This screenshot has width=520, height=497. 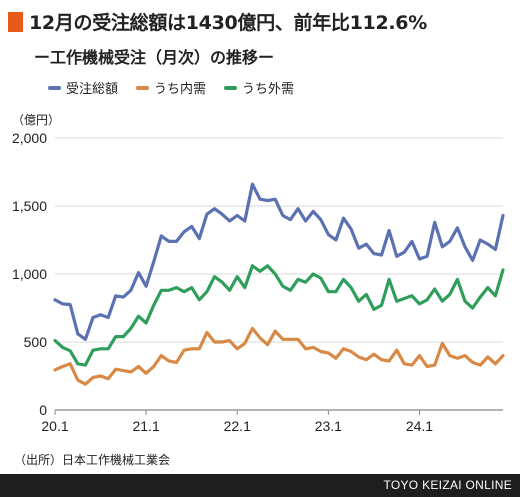 What do you see at coordinates (36, 120) in the screenshot?
I see `y-axis-unit-label: （億円）` at bounding box center [36, 120].